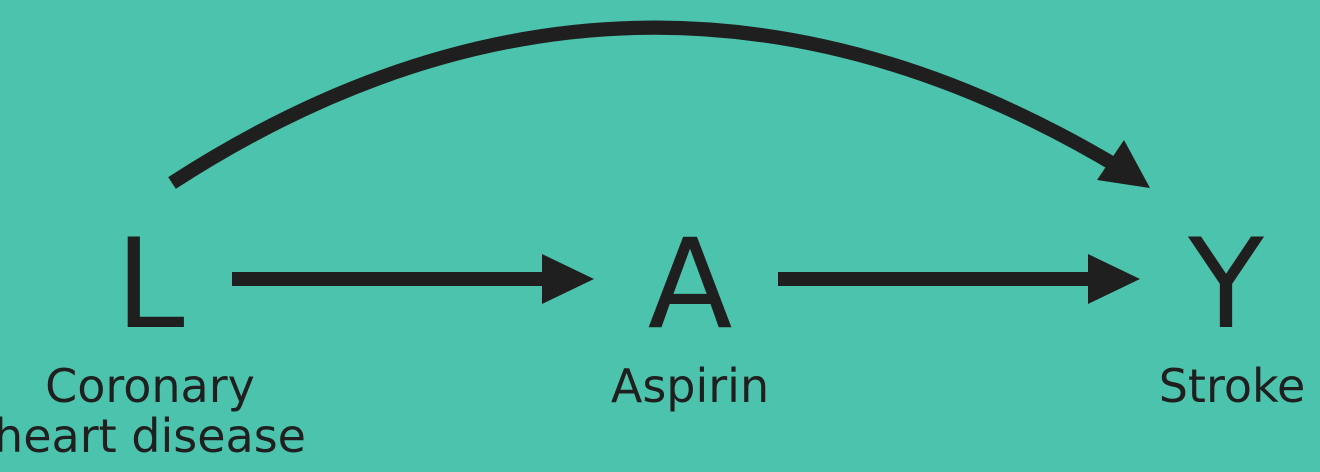 The width and height of the screenshot is (1320, 472). Describe the element at coordinates (568, 279) in the screenshot. I see `edge-l-to-a-arrowhead` at that location.